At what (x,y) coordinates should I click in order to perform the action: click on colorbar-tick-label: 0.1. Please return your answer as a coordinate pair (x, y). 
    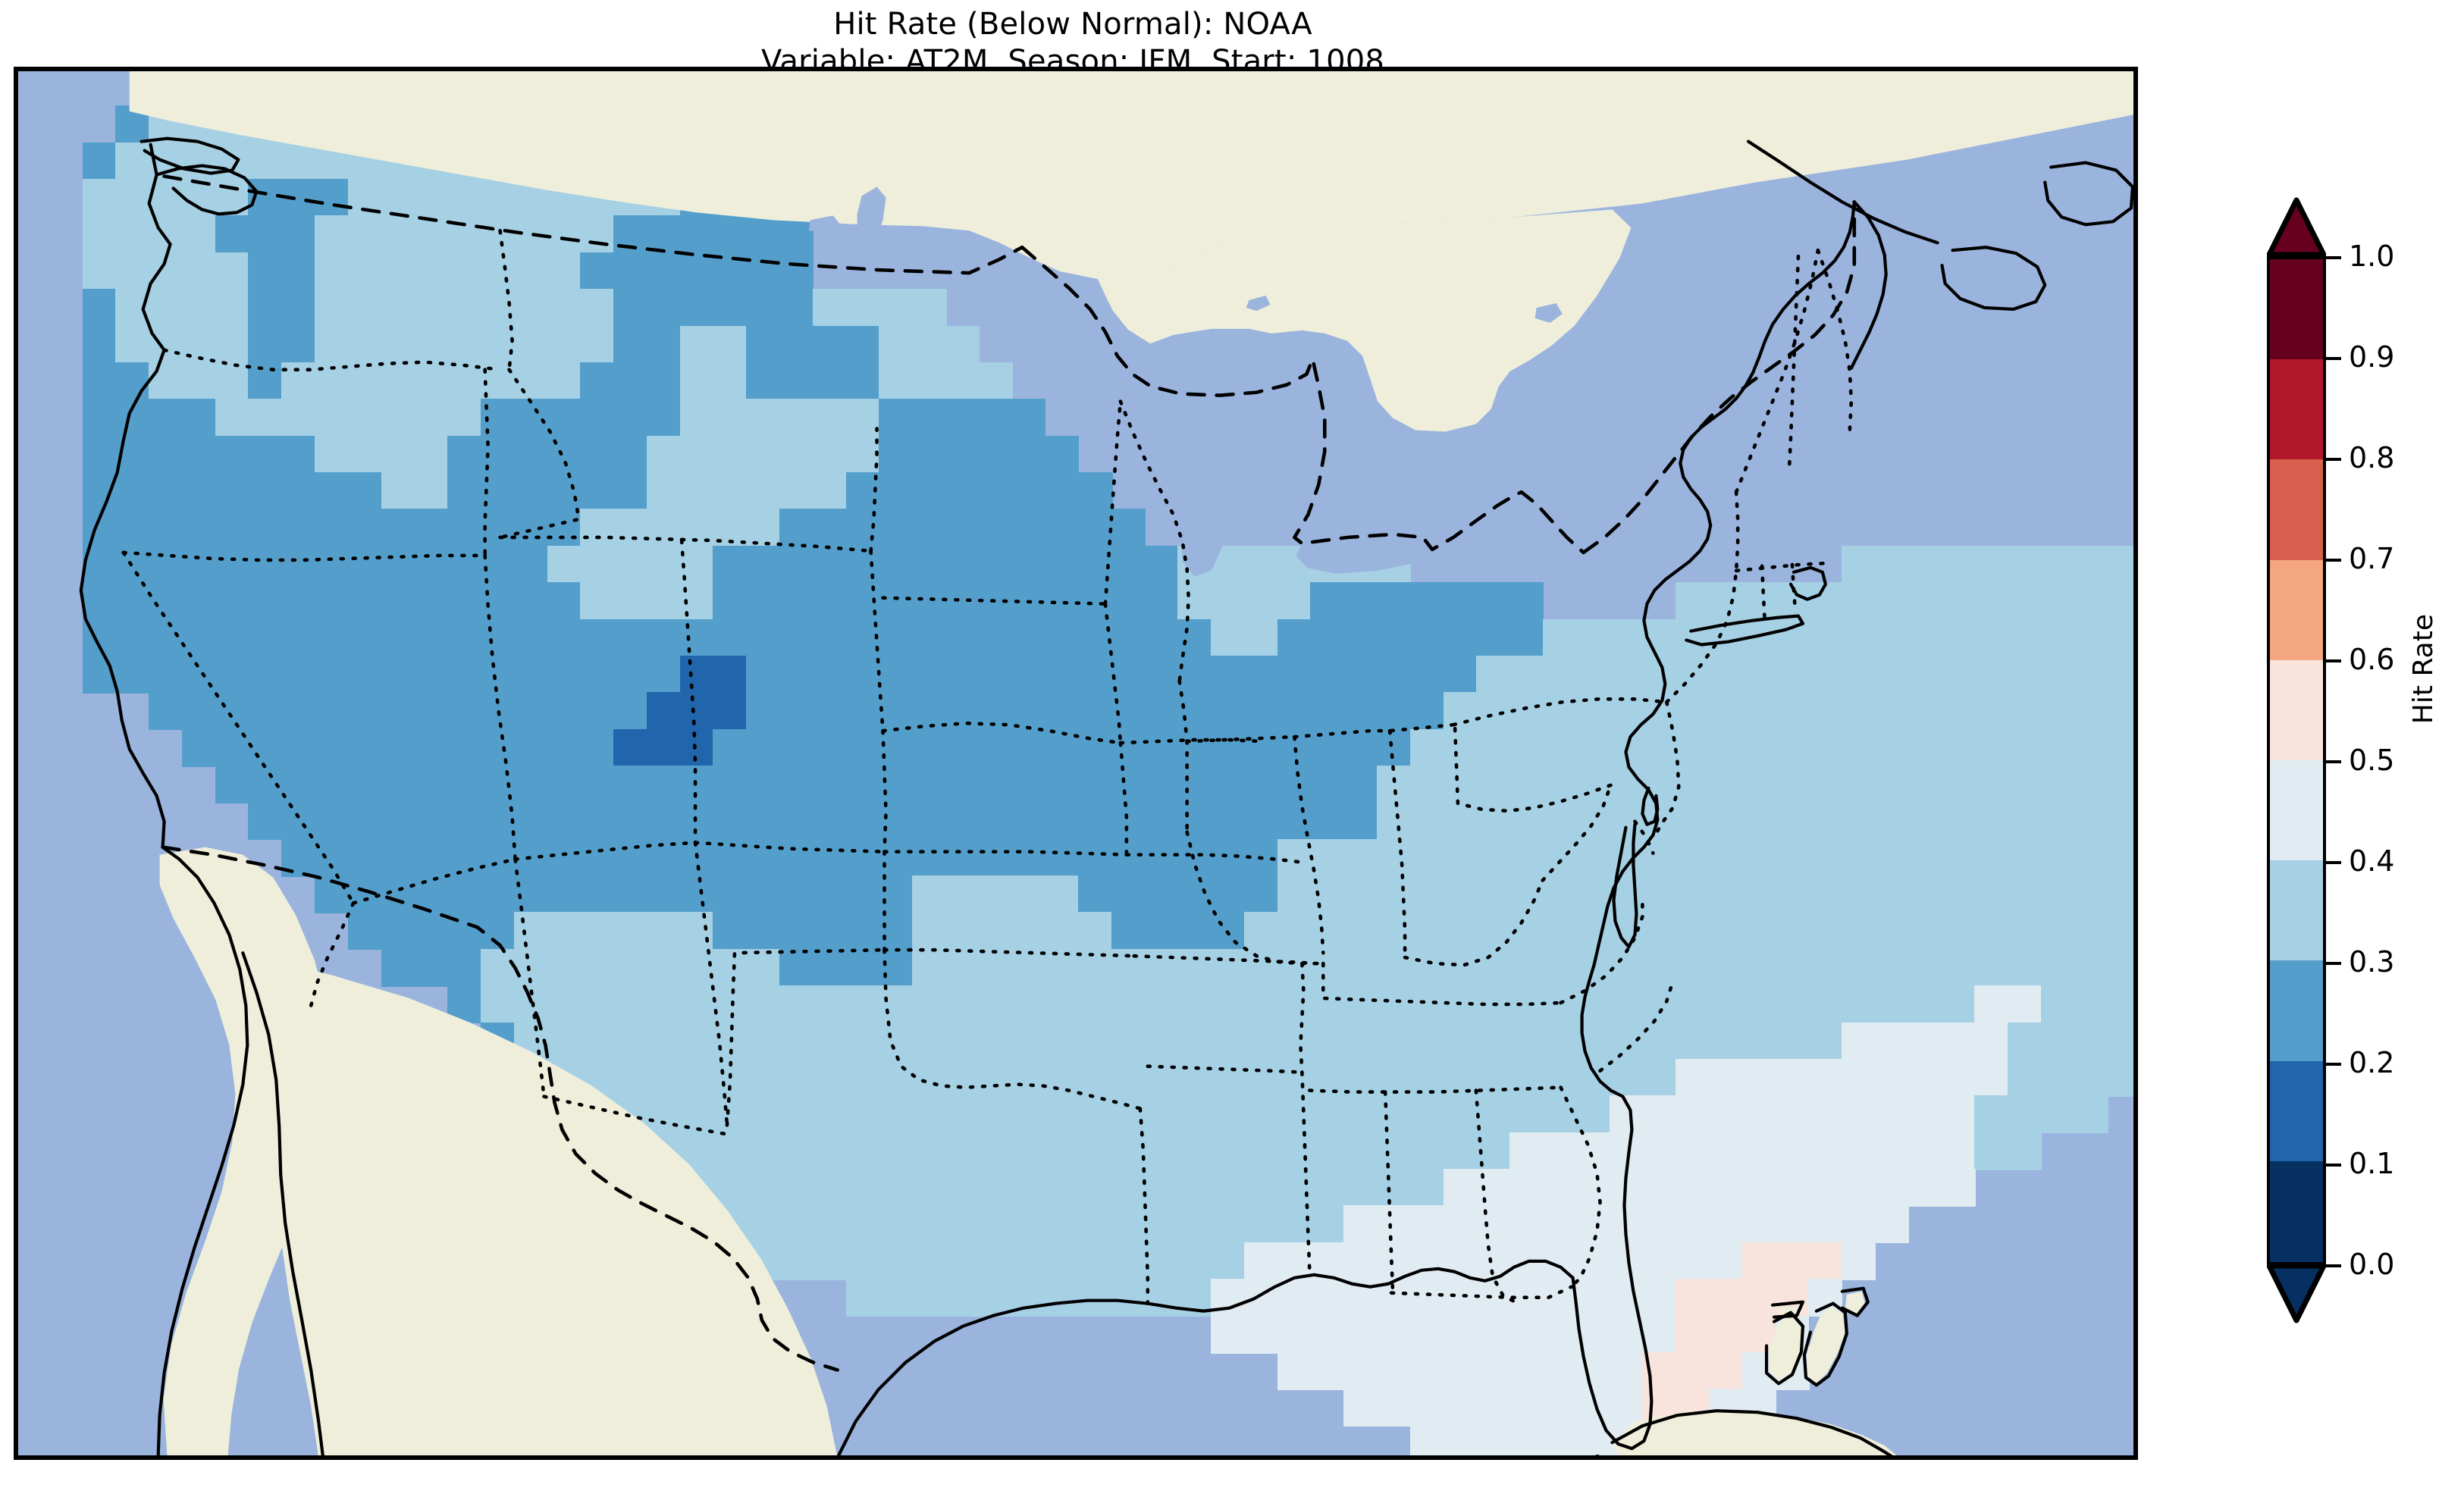
    Looking at the image, I should click on (2372, 1163).